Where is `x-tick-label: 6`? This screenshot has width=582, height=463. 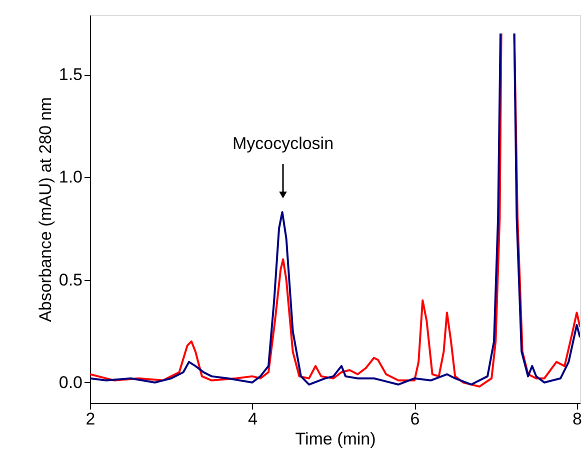 x-tick-label: 6 is located at coordinates (415, 419).